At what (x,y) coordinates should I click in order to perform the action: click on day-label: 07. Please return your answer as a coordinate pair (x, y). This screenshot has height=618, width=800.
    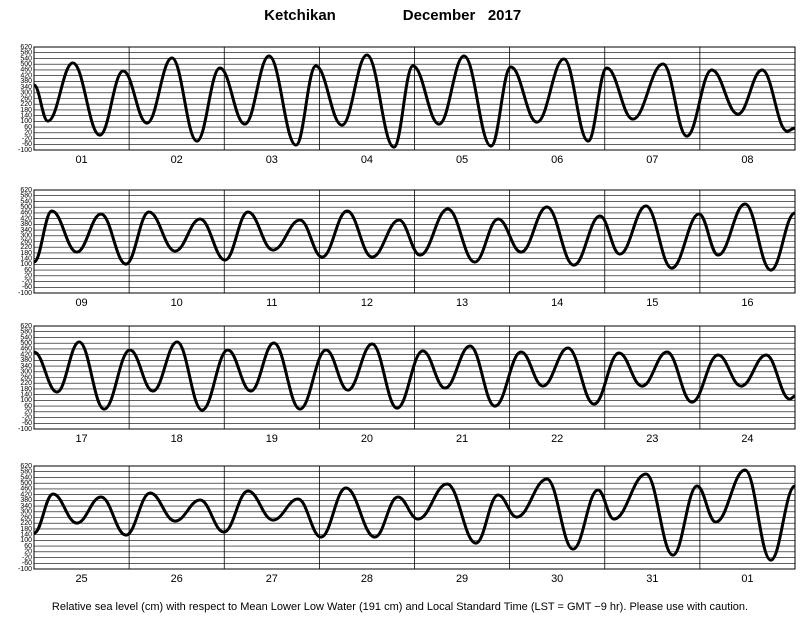
    Looking at the image, I should click on (652, 160).